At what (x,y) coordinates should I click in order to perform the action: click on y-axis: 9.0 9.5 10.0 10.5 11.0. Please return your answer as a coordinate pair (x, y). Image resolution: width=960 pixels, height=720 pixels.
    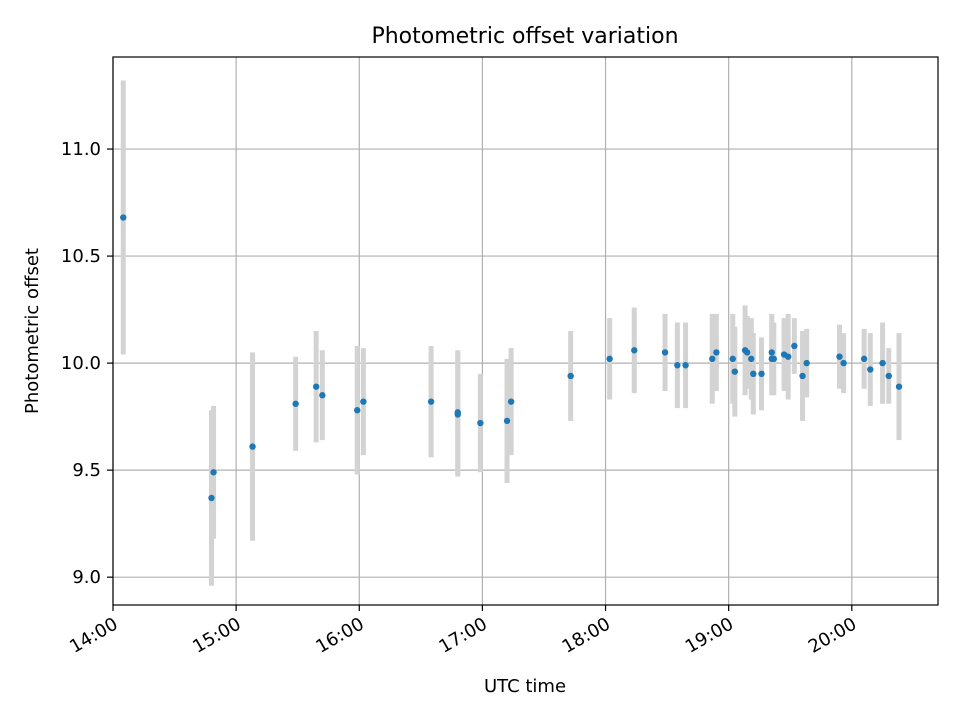
    Looking at the image, I should click on (87, 363).